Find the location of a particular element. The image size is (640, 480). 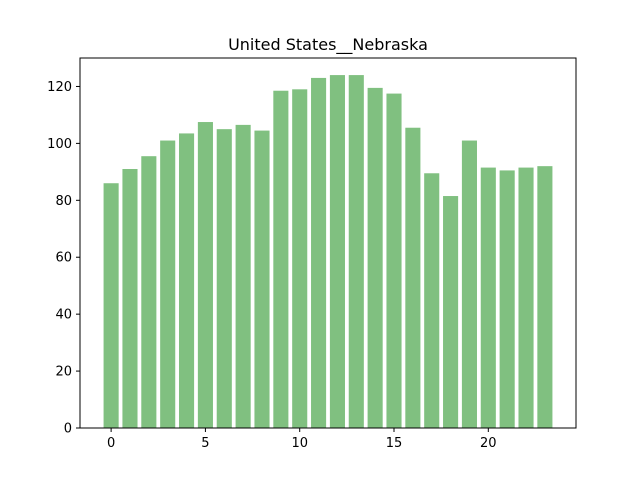

y-tick-label: 40 is located at coordinates (63, 315).